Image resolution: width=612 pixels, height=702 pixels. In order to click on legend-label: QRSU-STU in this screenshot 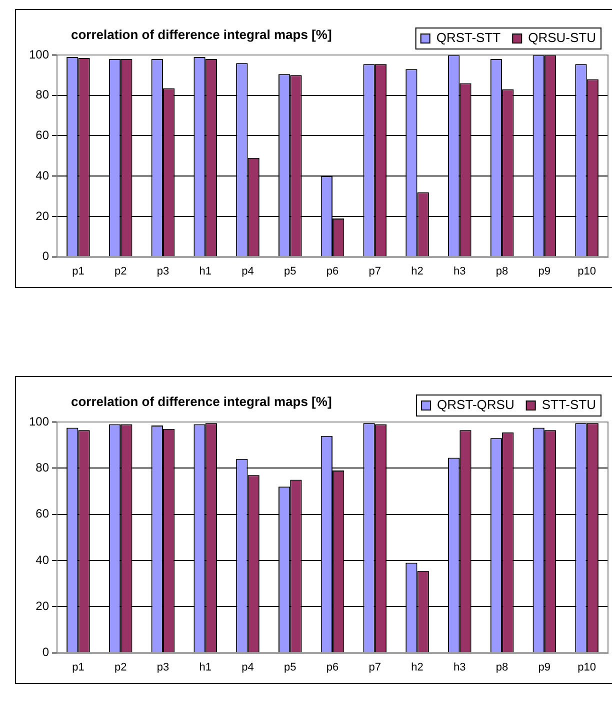, I will do `click(562, 38)`.